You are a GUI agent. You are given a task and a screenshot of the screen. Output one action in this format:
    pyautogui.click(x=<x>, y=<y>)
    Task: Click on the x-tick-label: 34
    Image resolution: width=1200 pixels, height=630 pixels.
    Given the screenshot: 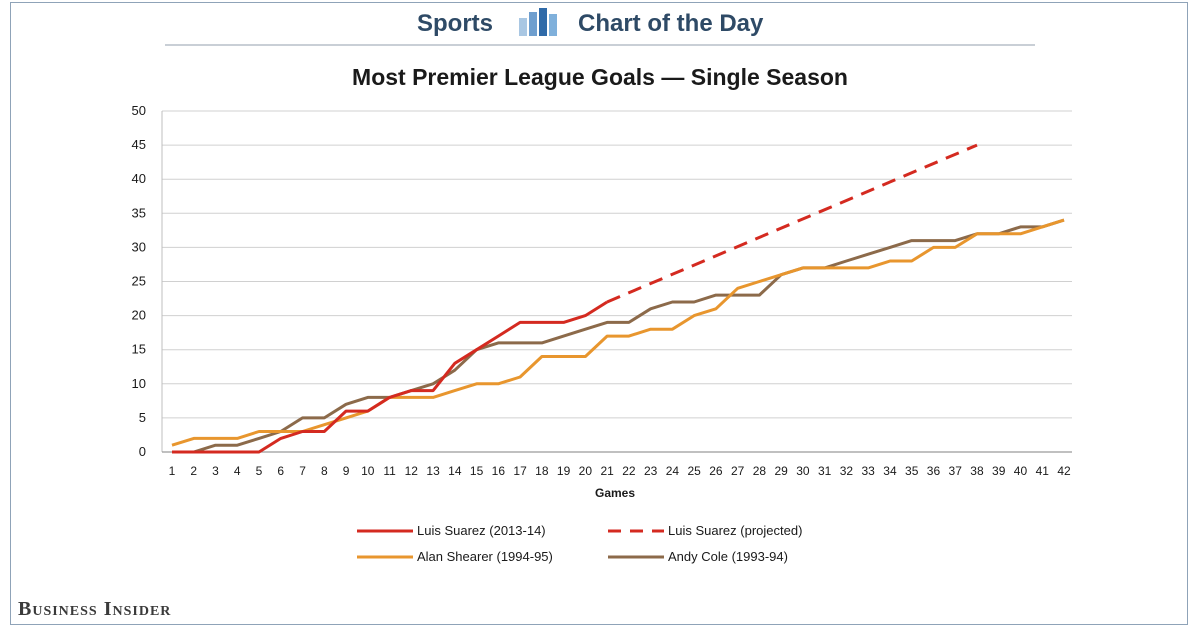 What is the action you would take?
    pyautogui.click(x=890, y=471)
    